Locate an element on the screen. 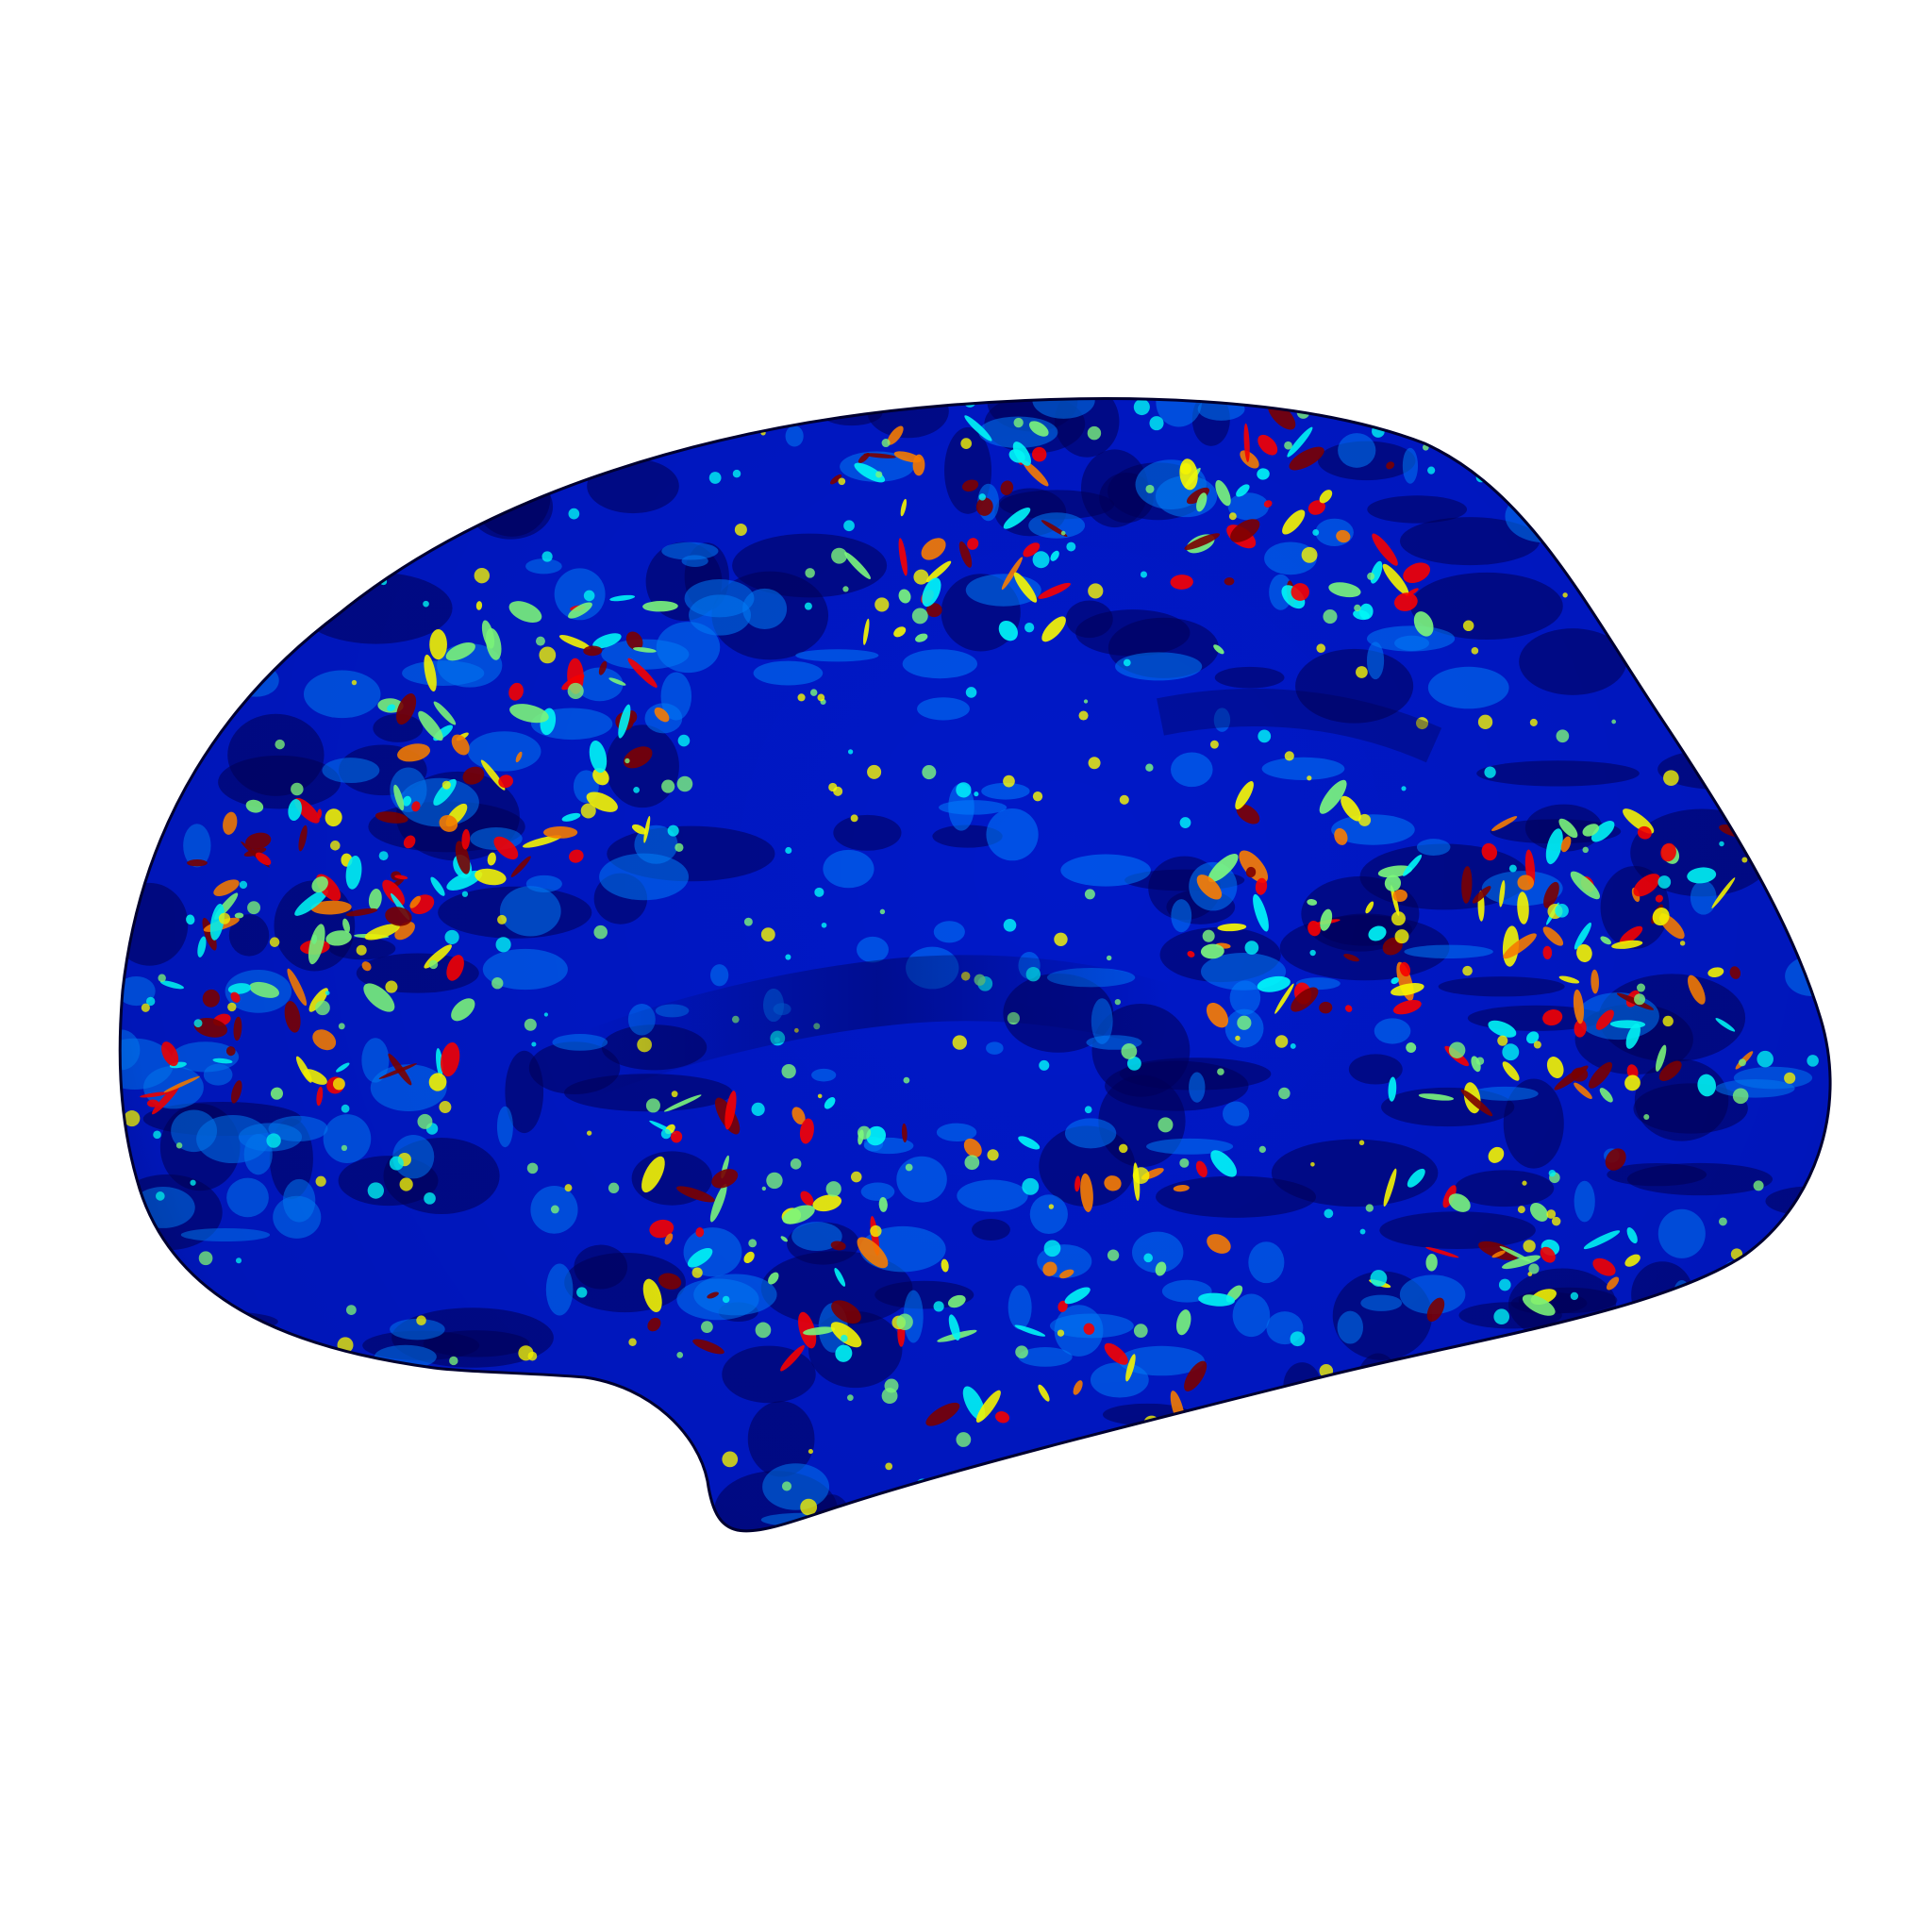 This screenshot has height=1932, width=1932. activation-spot is located at coordinates (156, 794).